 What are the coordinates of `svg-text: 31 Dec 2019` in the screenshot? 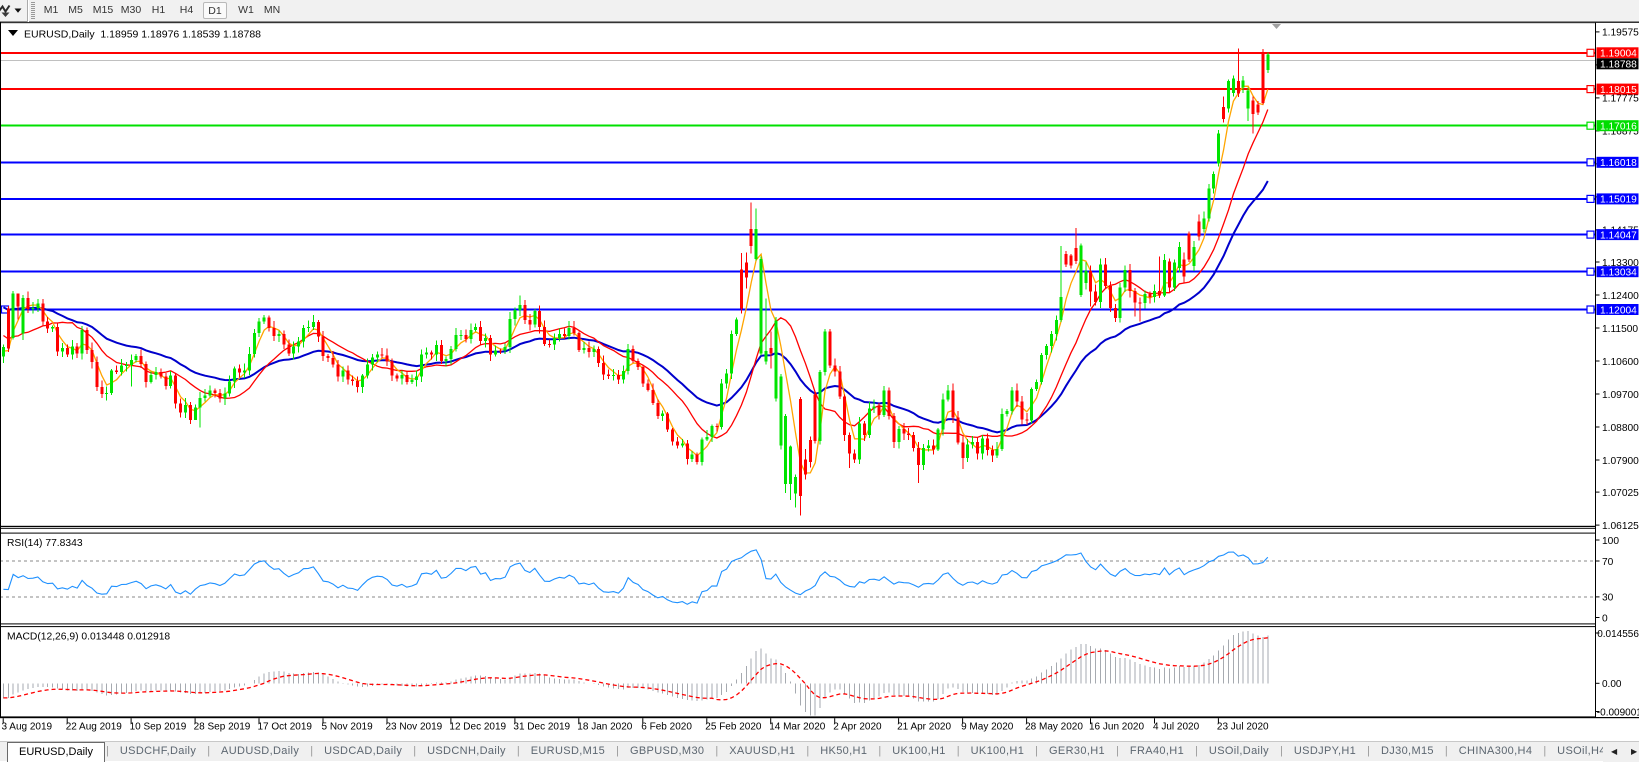 It's located at (541, 727).